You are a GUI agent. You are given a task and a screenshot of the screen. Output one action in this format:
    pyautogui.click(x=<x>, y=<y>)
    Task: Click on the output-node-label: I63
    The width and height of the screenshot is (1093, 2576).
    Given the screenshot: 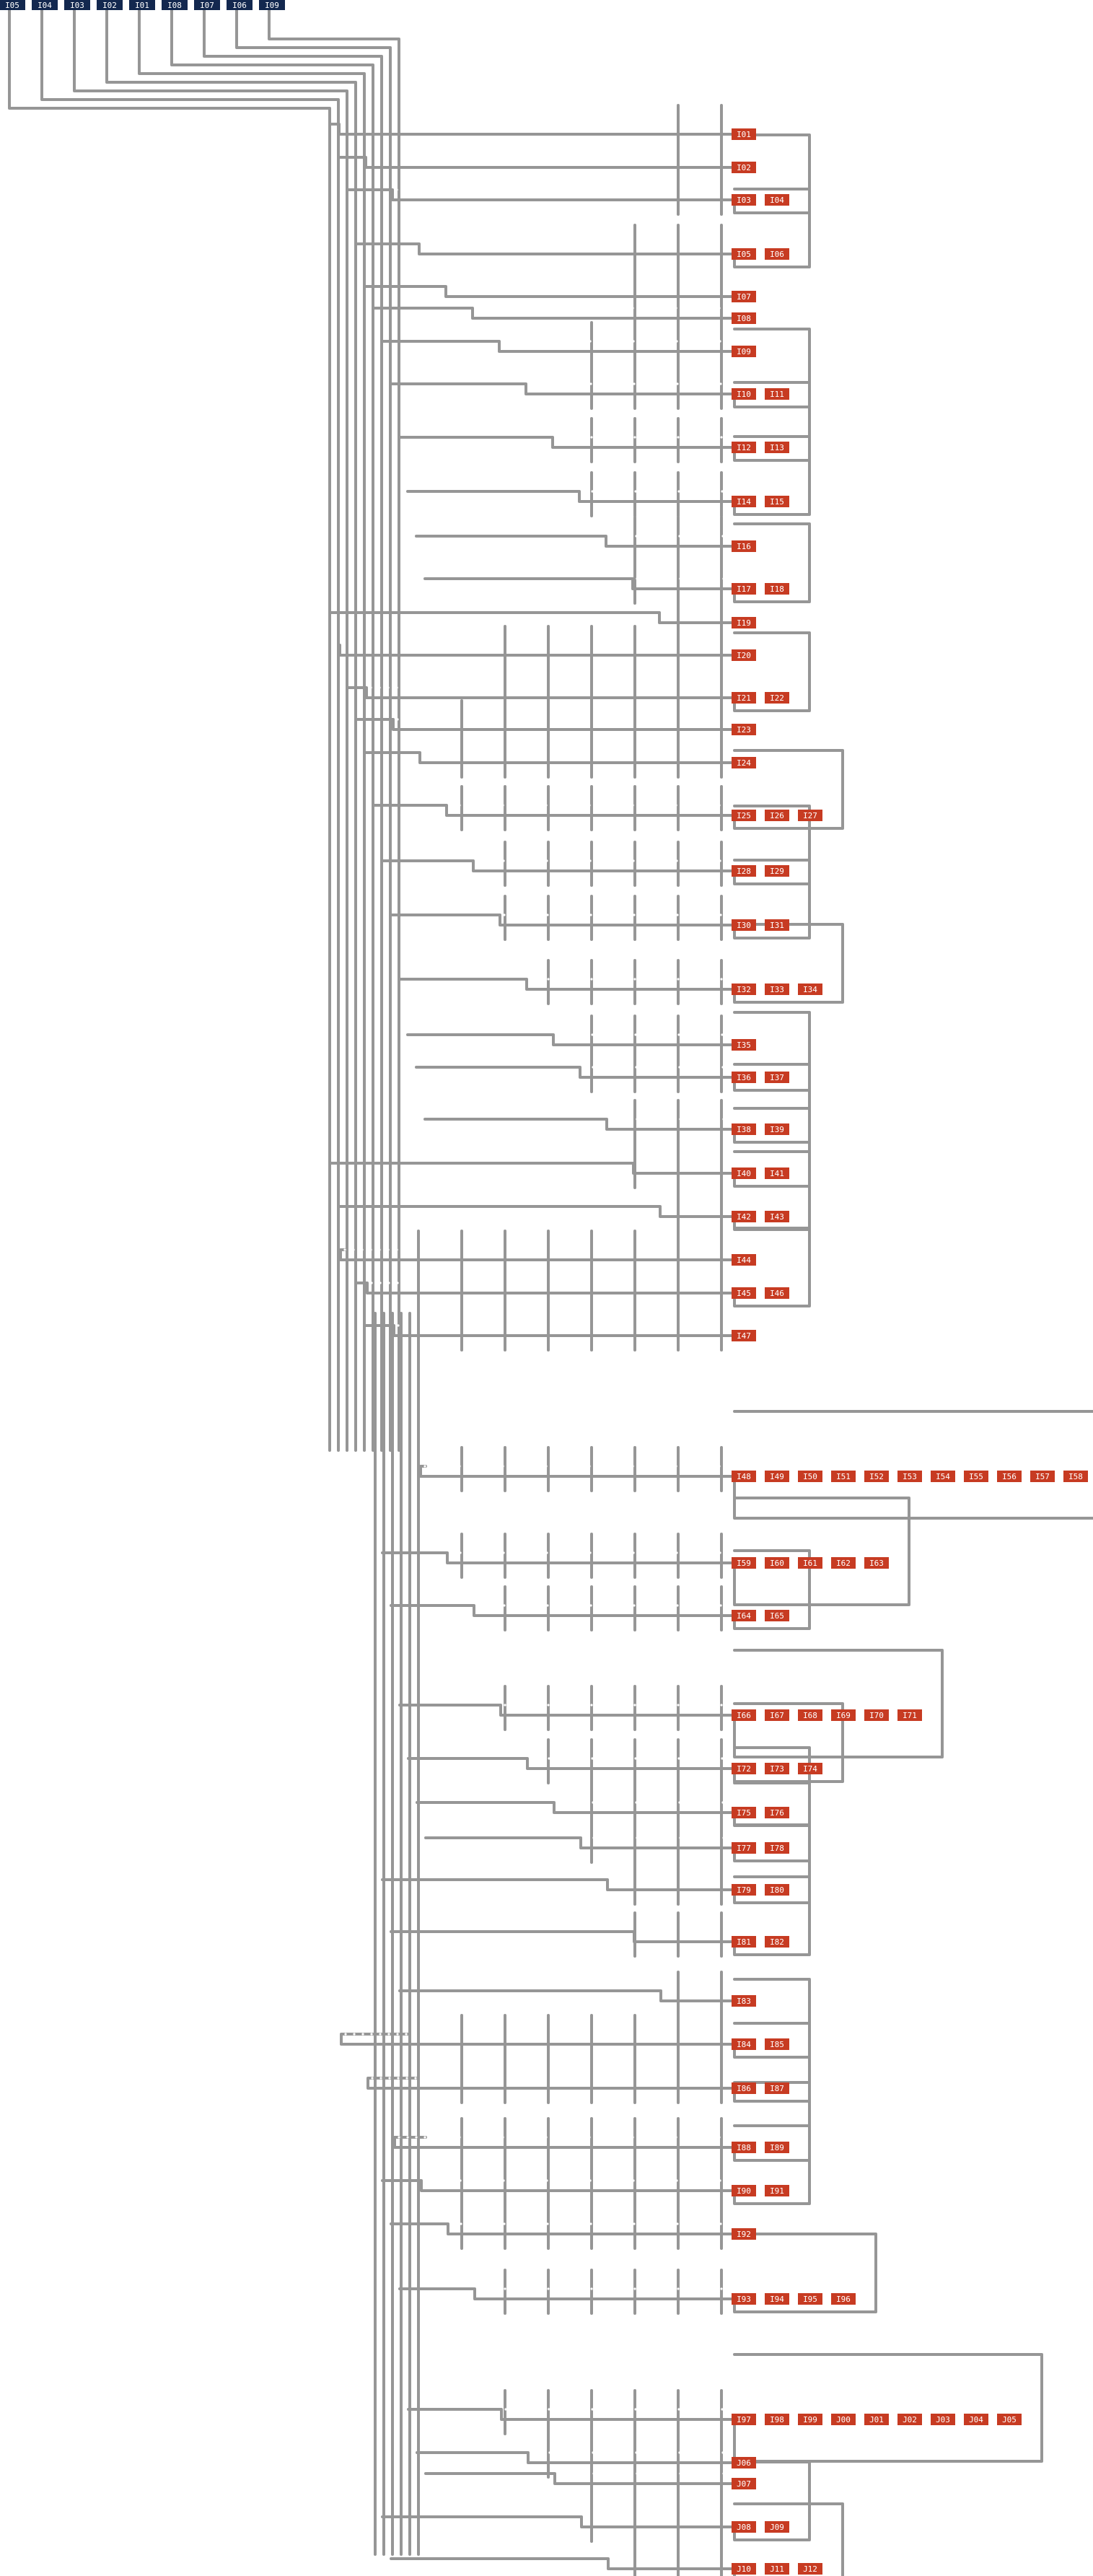 What is the action you would take?
    pyautogui.click(x=876, y=1563)
    